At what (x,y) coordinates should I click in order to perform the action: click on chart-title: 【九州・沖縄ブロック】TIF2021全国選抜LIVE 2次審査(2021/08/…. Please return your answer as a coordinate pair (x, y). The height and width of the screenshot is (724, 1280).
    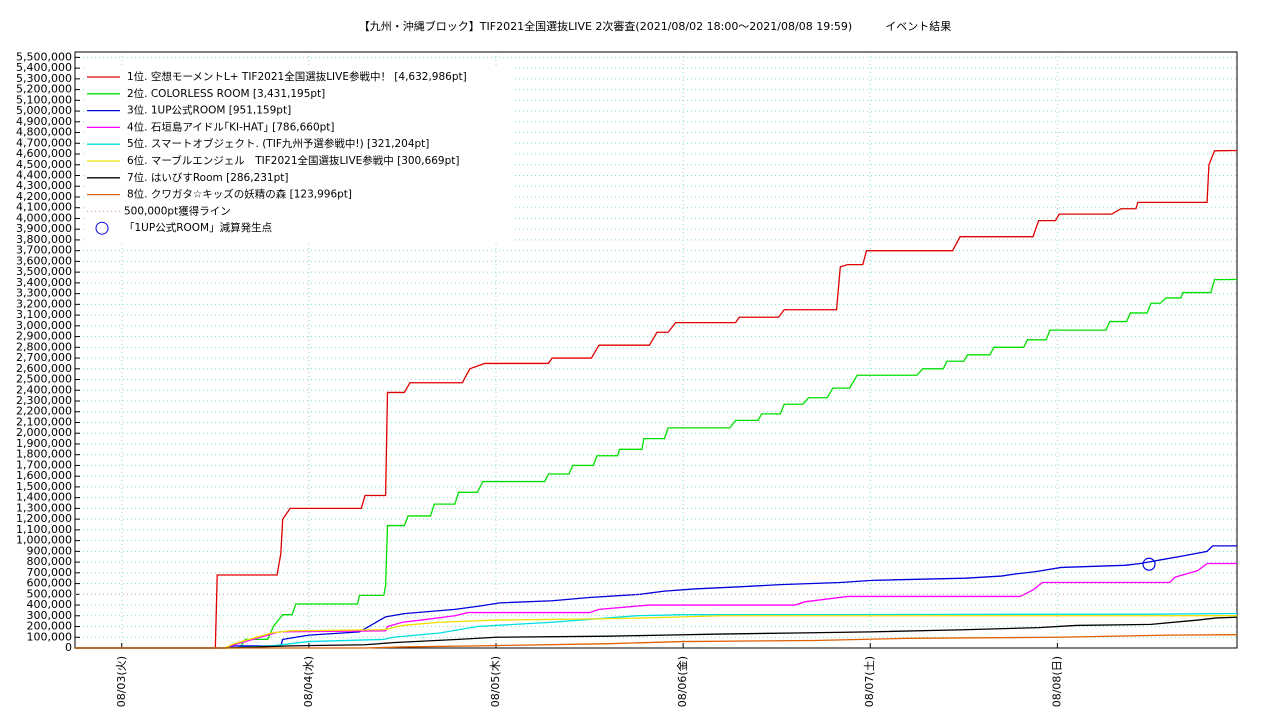
    Looking at the image, I should click on (655, 26).